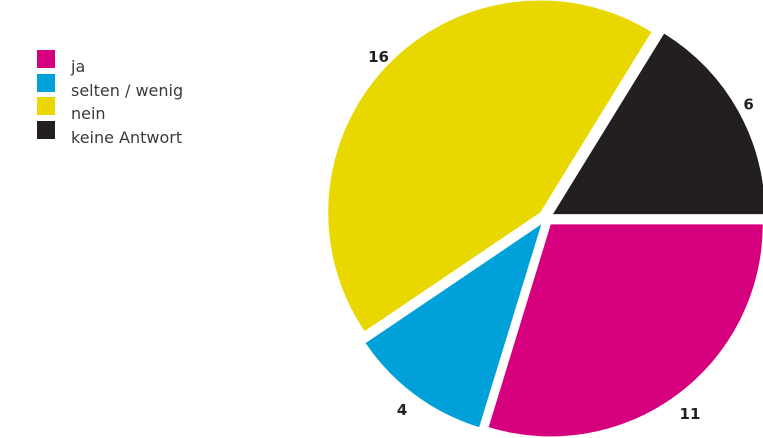 This screenshot has height=438, width=763. I want to click on slice-label-keine-antwort: 6, so click(748, 104).